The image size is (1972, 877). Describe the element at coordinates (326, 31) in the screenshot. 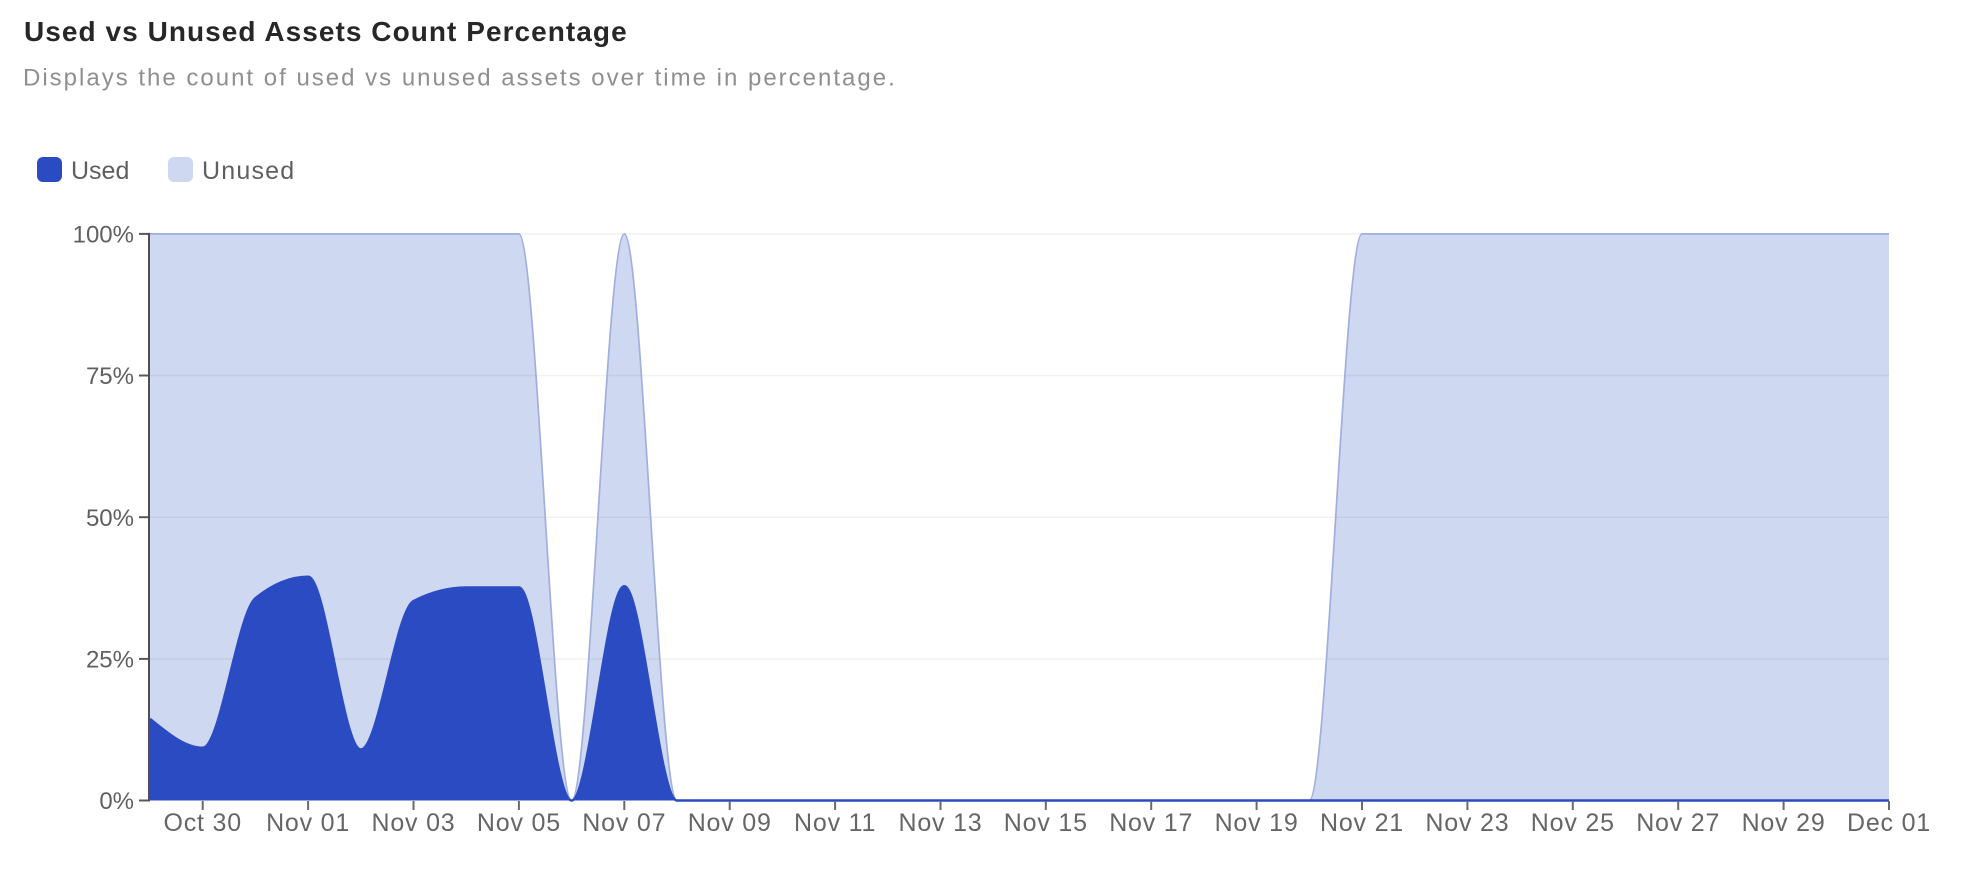

I see `svg-text:Used vs Unused Assets Count Pe: Used vs Unused Assets Count Percentage` at that location.